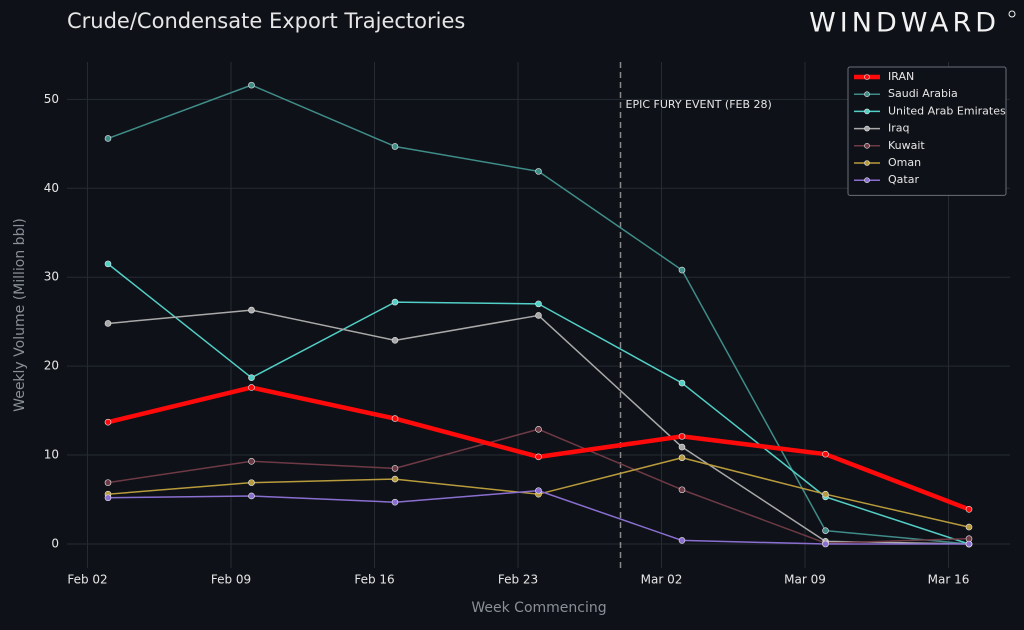 This screenshot has height=630, width=1024. I want to click on y-tick-label: 30, so click(51, 277).